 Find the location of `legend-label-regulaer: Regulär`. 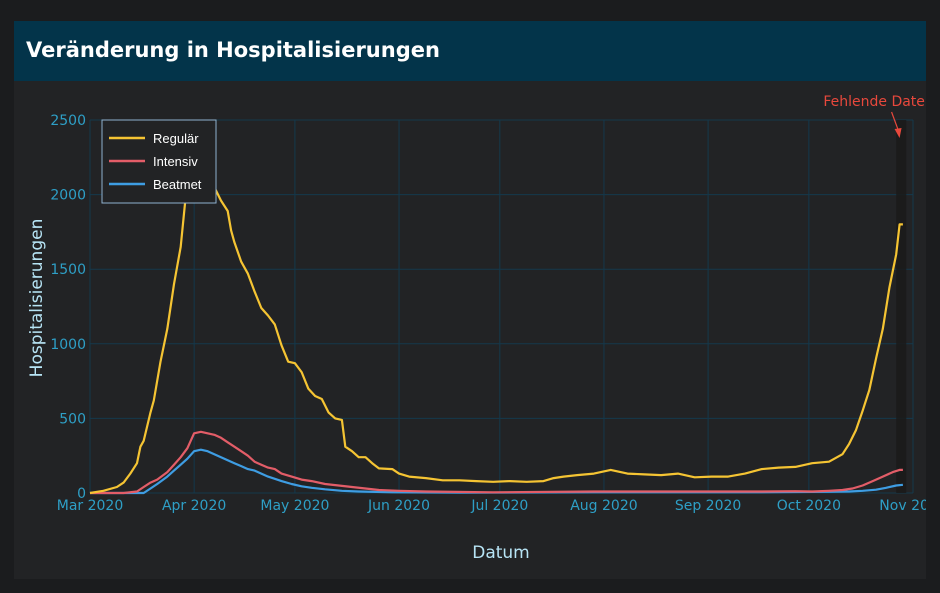

legend-label-regulaer: Regulär is located at coordinates (176, 138).